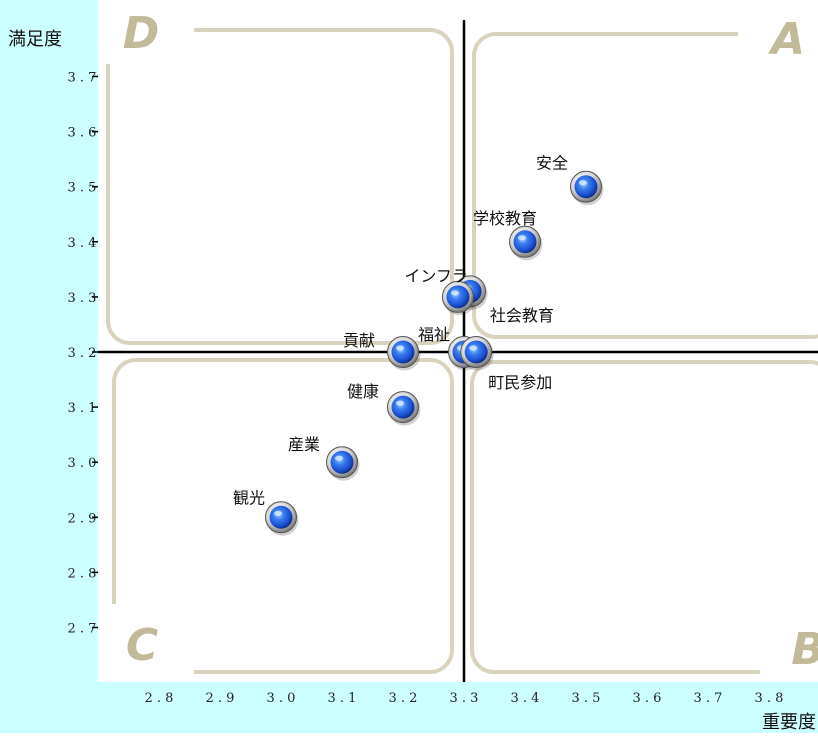 Image resolution: width=818 pixels, height=737 pixels. Describe the element at coordinates (552, 163) in the screenshot. I see `point-label: 安全` at that location.